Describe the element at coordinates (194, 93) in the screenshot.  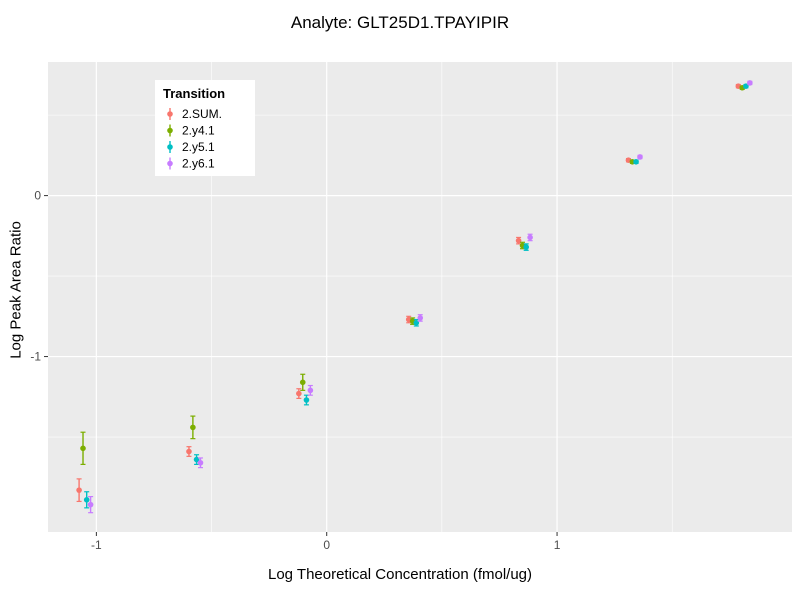
I see `legend-title: Transition` at that location.